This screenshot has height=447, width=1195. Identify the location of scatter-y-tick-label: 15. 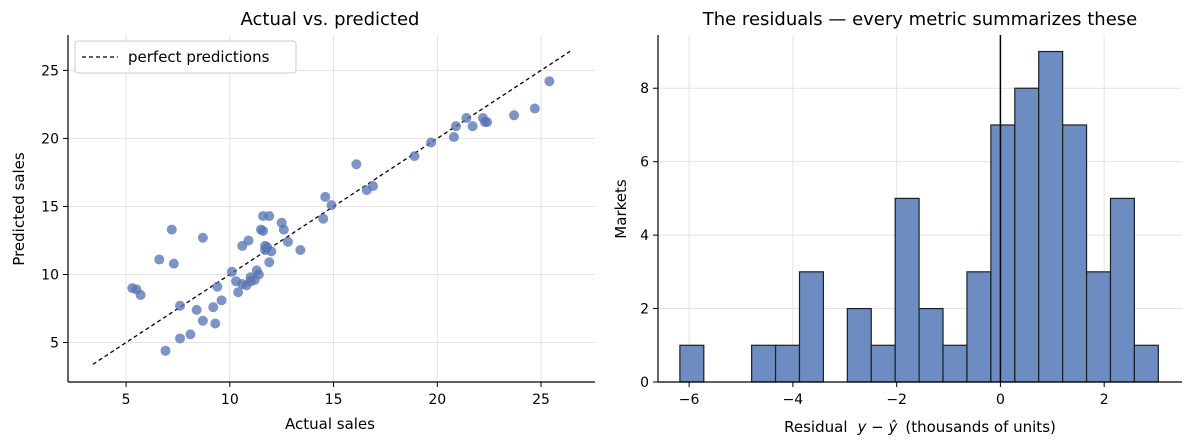
(50, 207).